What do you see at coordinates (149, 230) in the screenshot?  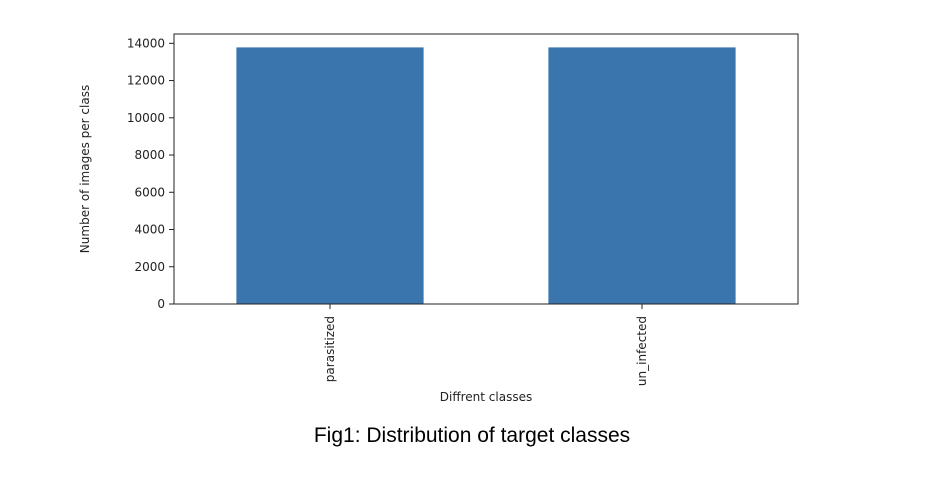 I see `y-tick-label: 4000` at bounding box center [149, 230].